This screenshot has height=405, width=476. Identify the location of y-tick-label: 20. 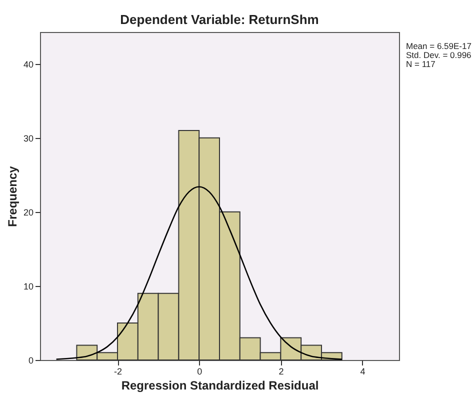
(28, 212).